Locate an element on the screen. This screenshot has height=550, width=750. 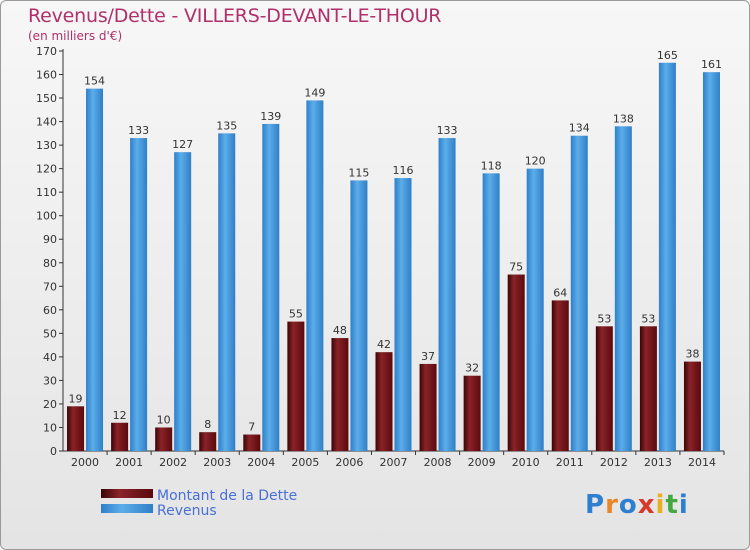
y-tick-label: 100 is located at coordinates (46, 216).